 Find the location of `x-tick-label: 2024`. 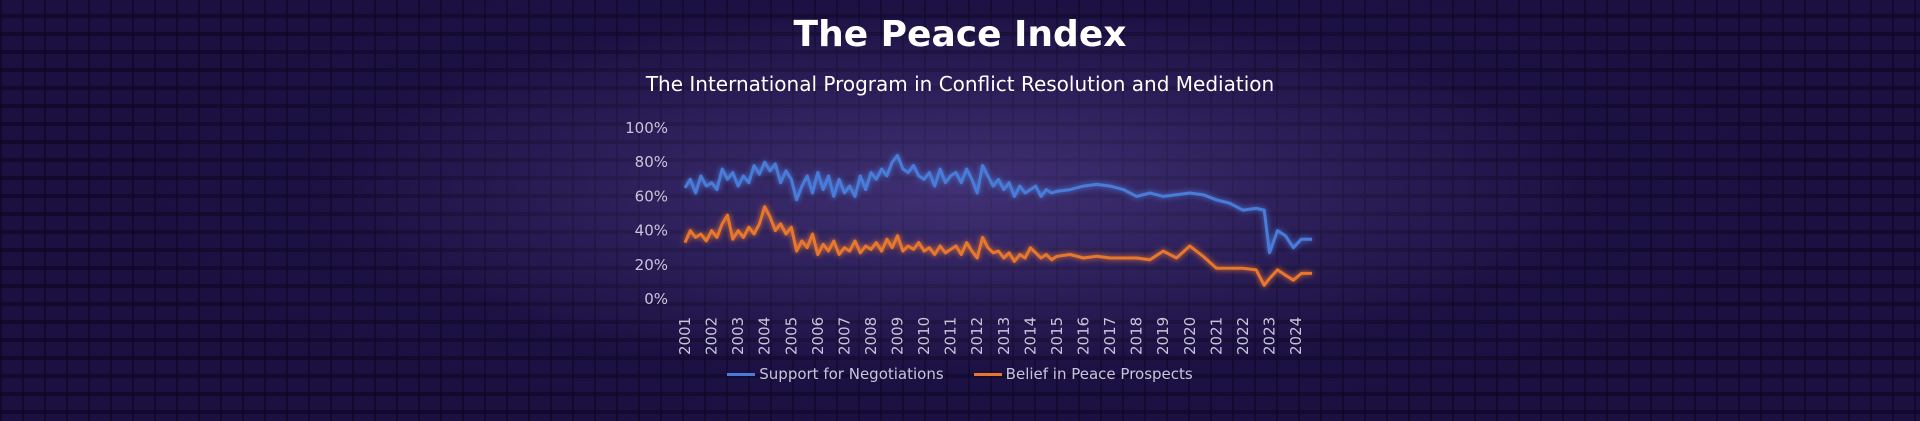

x-tick-label: 2024 is located at coordinates (1296, 336).